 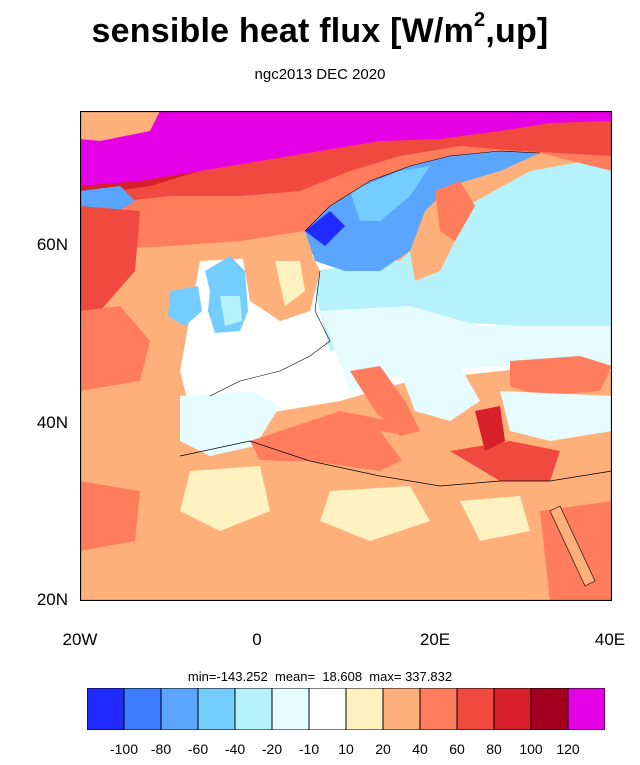 I want to click on lat-label-40n: 40N, so click(x=52, y=422).